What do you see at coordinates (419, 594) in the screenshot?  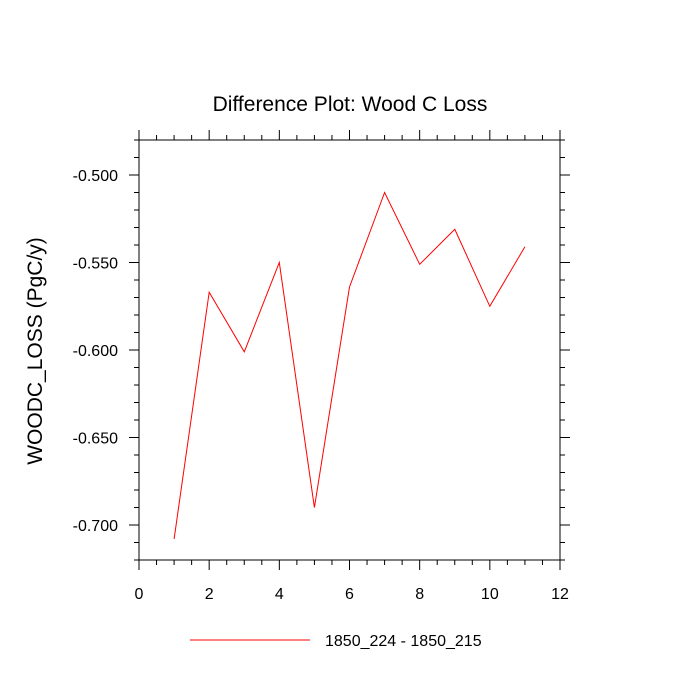 I see `x-tick-label: 8` at bounding box center [419, 594].